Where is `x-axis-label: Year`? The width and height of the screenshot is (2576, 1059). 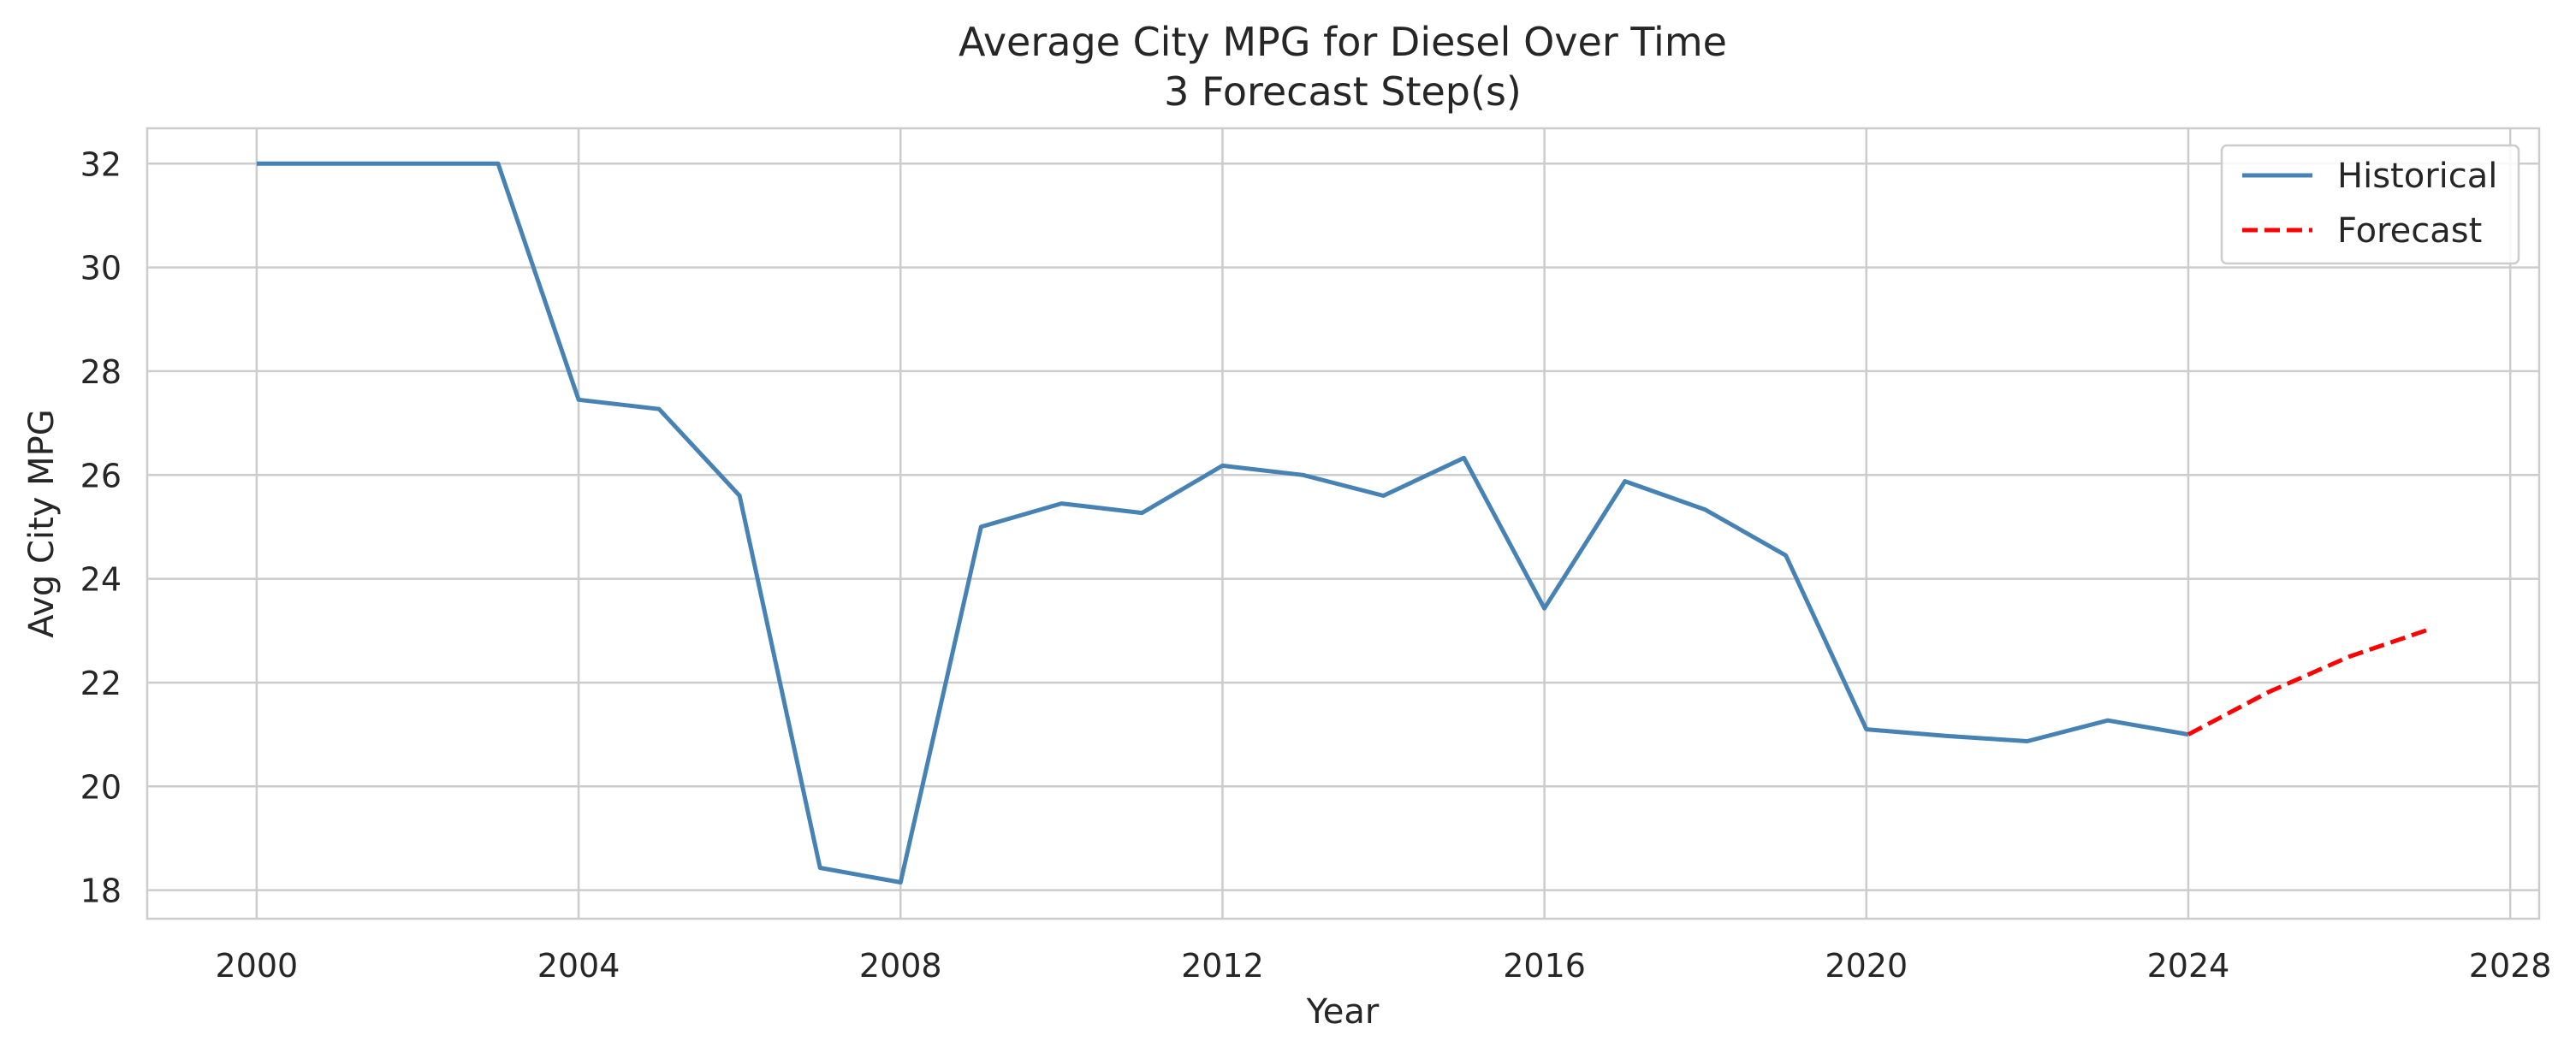
x-axis-label: Year is located at coordinates (1343, 1012).